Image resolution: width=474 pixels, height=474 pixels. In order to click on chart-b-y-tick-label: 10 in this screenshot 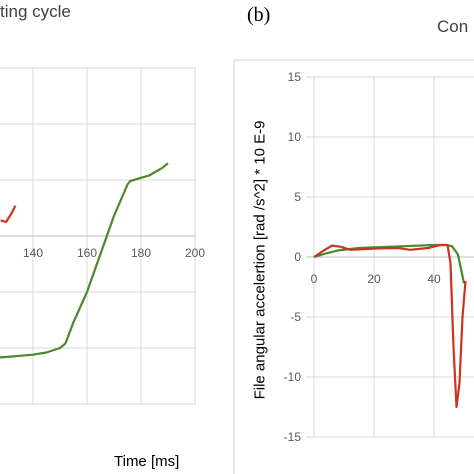, I will do `click(295, 137)`.